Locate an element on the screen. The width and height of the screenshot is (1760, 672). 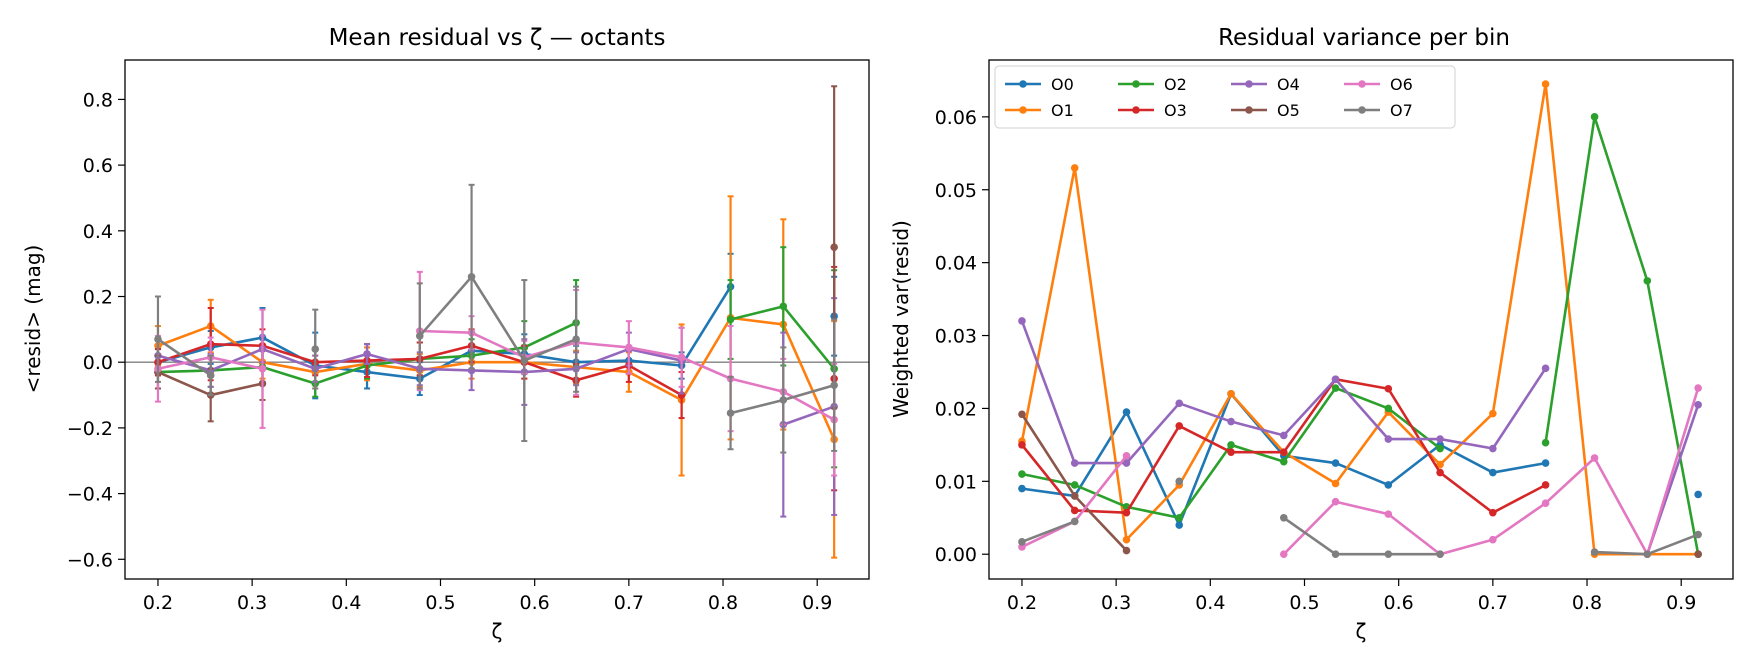
legend-label: O7 is located at coordinates (1401, 110).